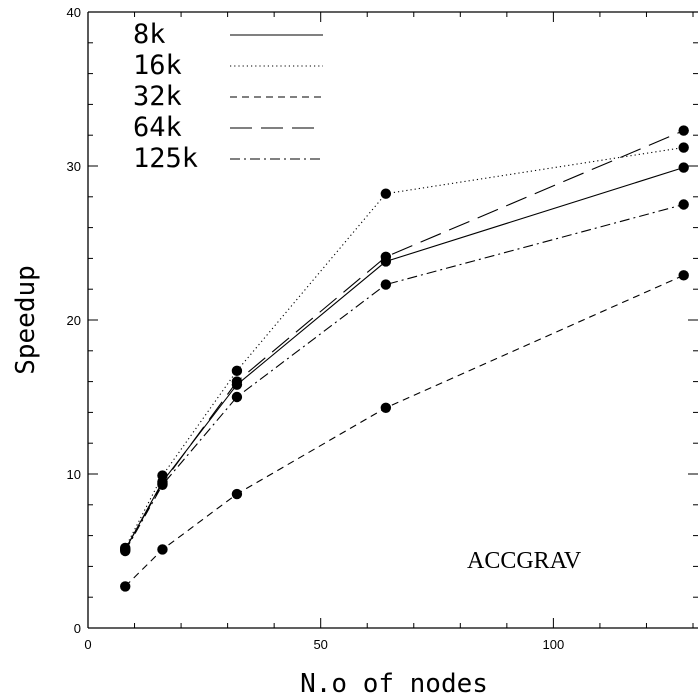 The image size is (698, 698). Describe the element at coordinates (26, 320) in the screenshot. I see `y-axis-title: Speedup` at that location.